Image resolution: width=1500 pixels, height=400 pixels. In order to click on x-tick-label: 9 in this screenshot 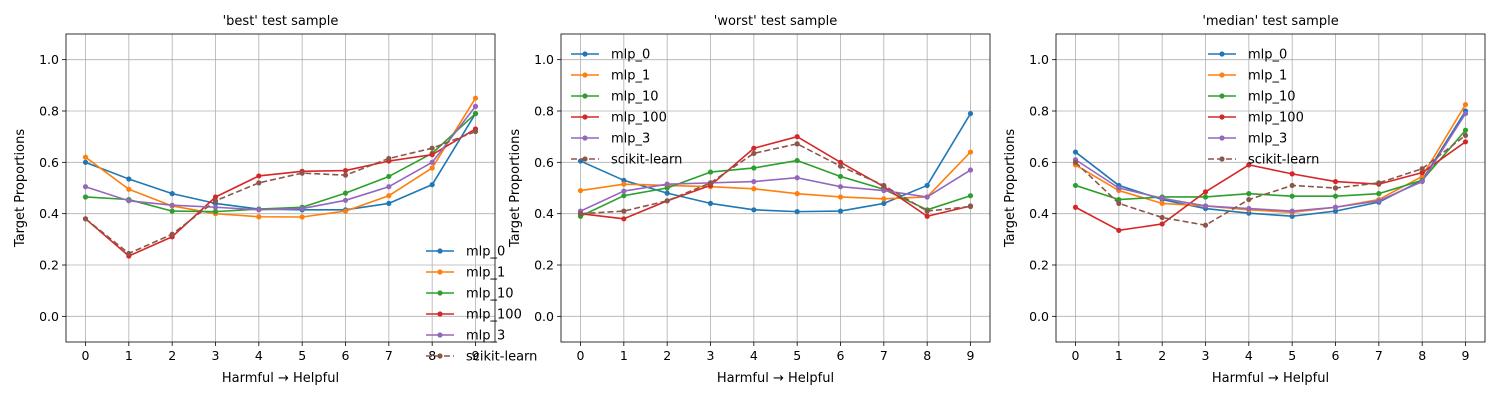, I will do `click(1466, 355)`.